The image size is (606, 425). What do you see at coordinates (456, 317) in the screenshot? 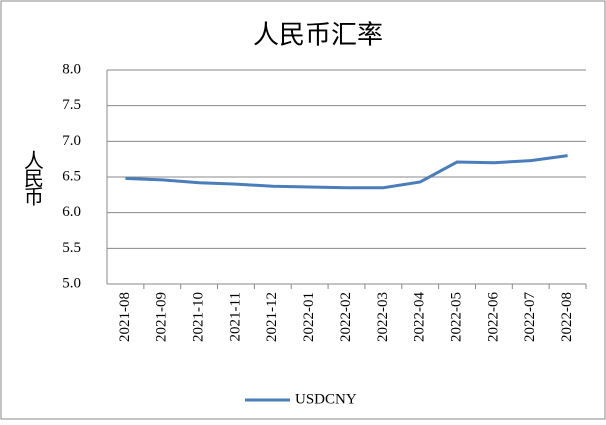
I see `x-tick-label: 2022-05` at bounding box center [456, 317].